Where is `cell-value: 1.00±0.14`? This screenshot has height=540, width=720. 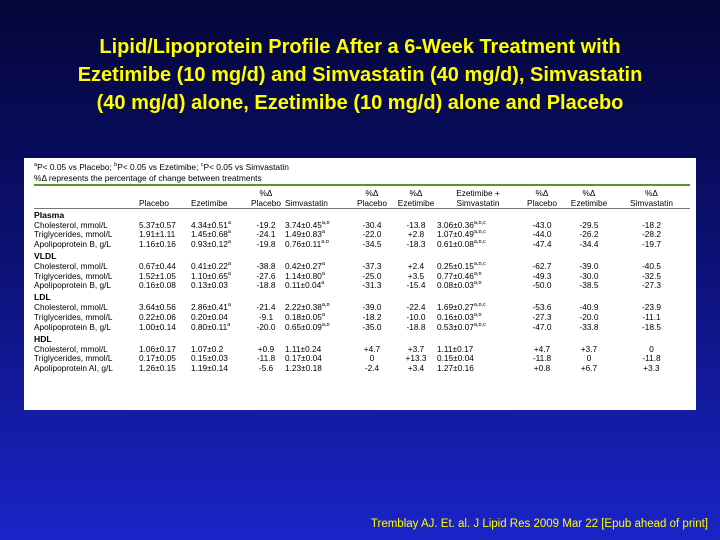 cell-value: 1.00±0.14 is located at coordinates (157, 327).